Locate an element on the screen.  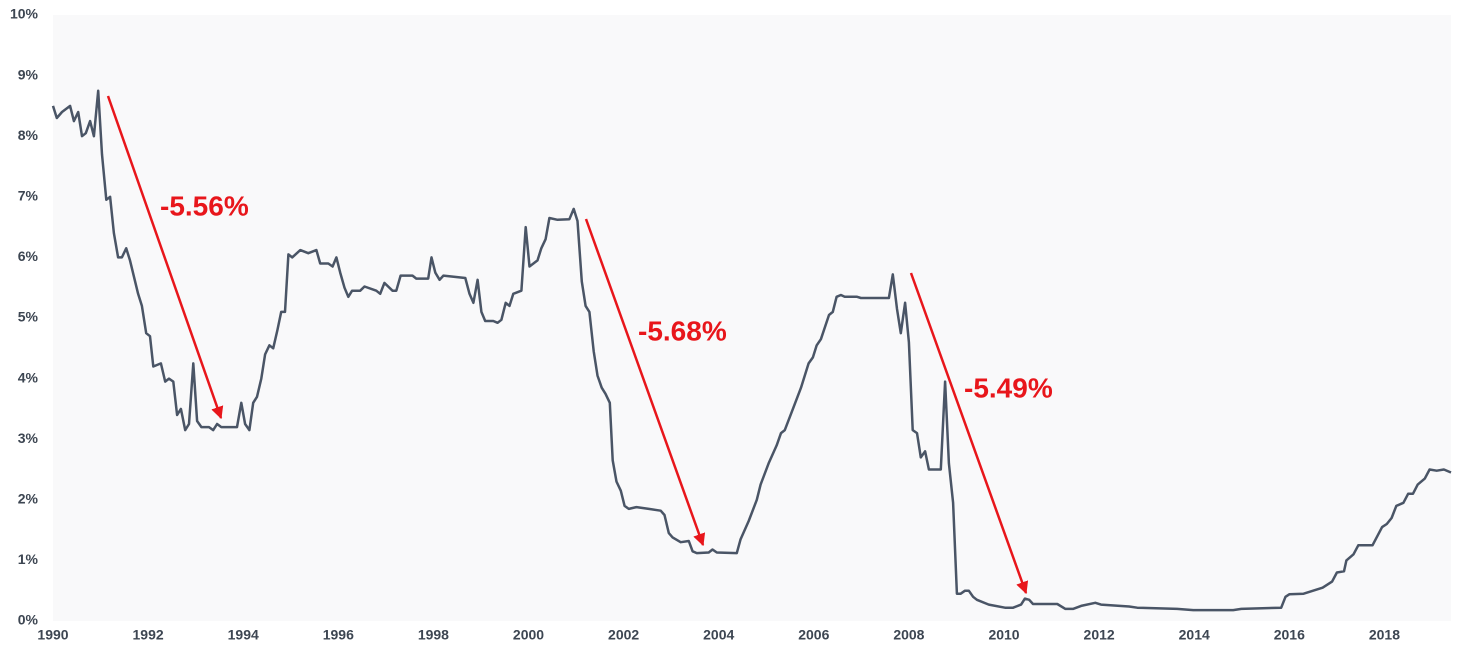
x-tick-label: 2006 is located at coordinates (813, 635).